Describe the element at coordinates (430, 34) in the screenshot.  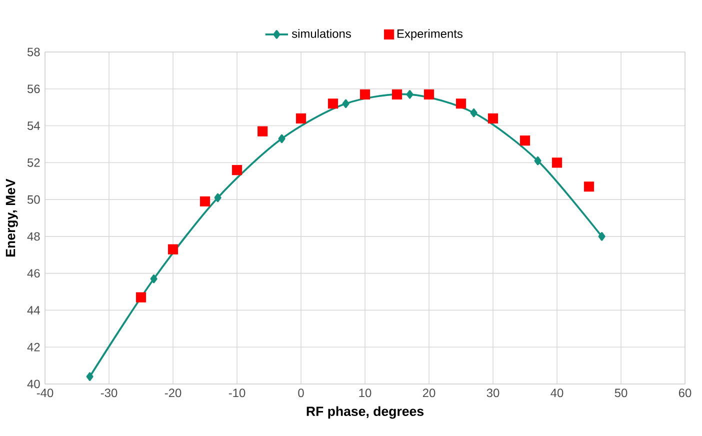
I see `legend-label: Experiments` at that location.